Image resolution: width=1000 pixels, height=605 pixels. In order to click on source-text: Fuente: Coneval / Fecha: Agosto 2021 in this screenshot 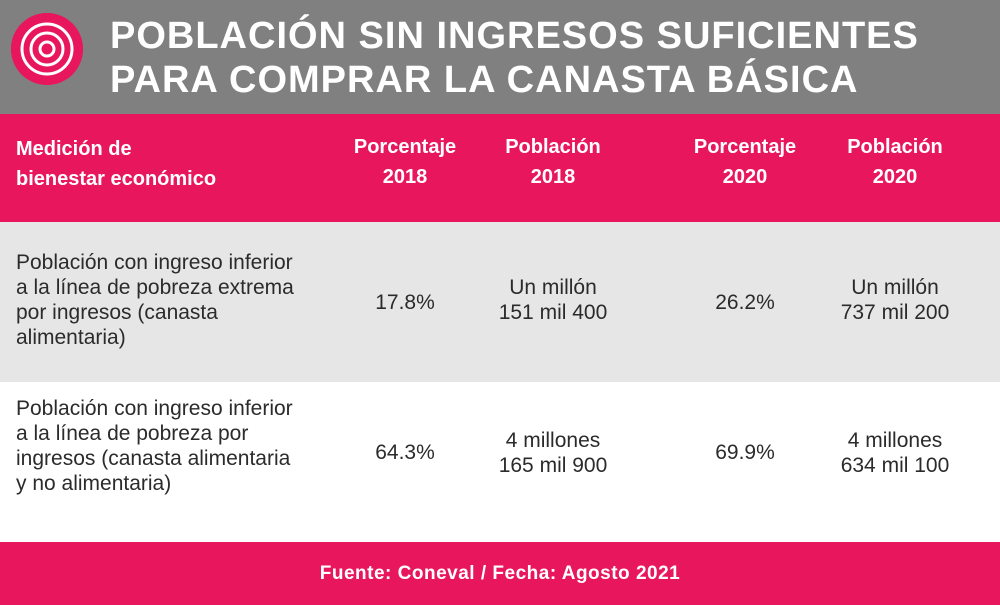, I will do `click(500, 573)`.